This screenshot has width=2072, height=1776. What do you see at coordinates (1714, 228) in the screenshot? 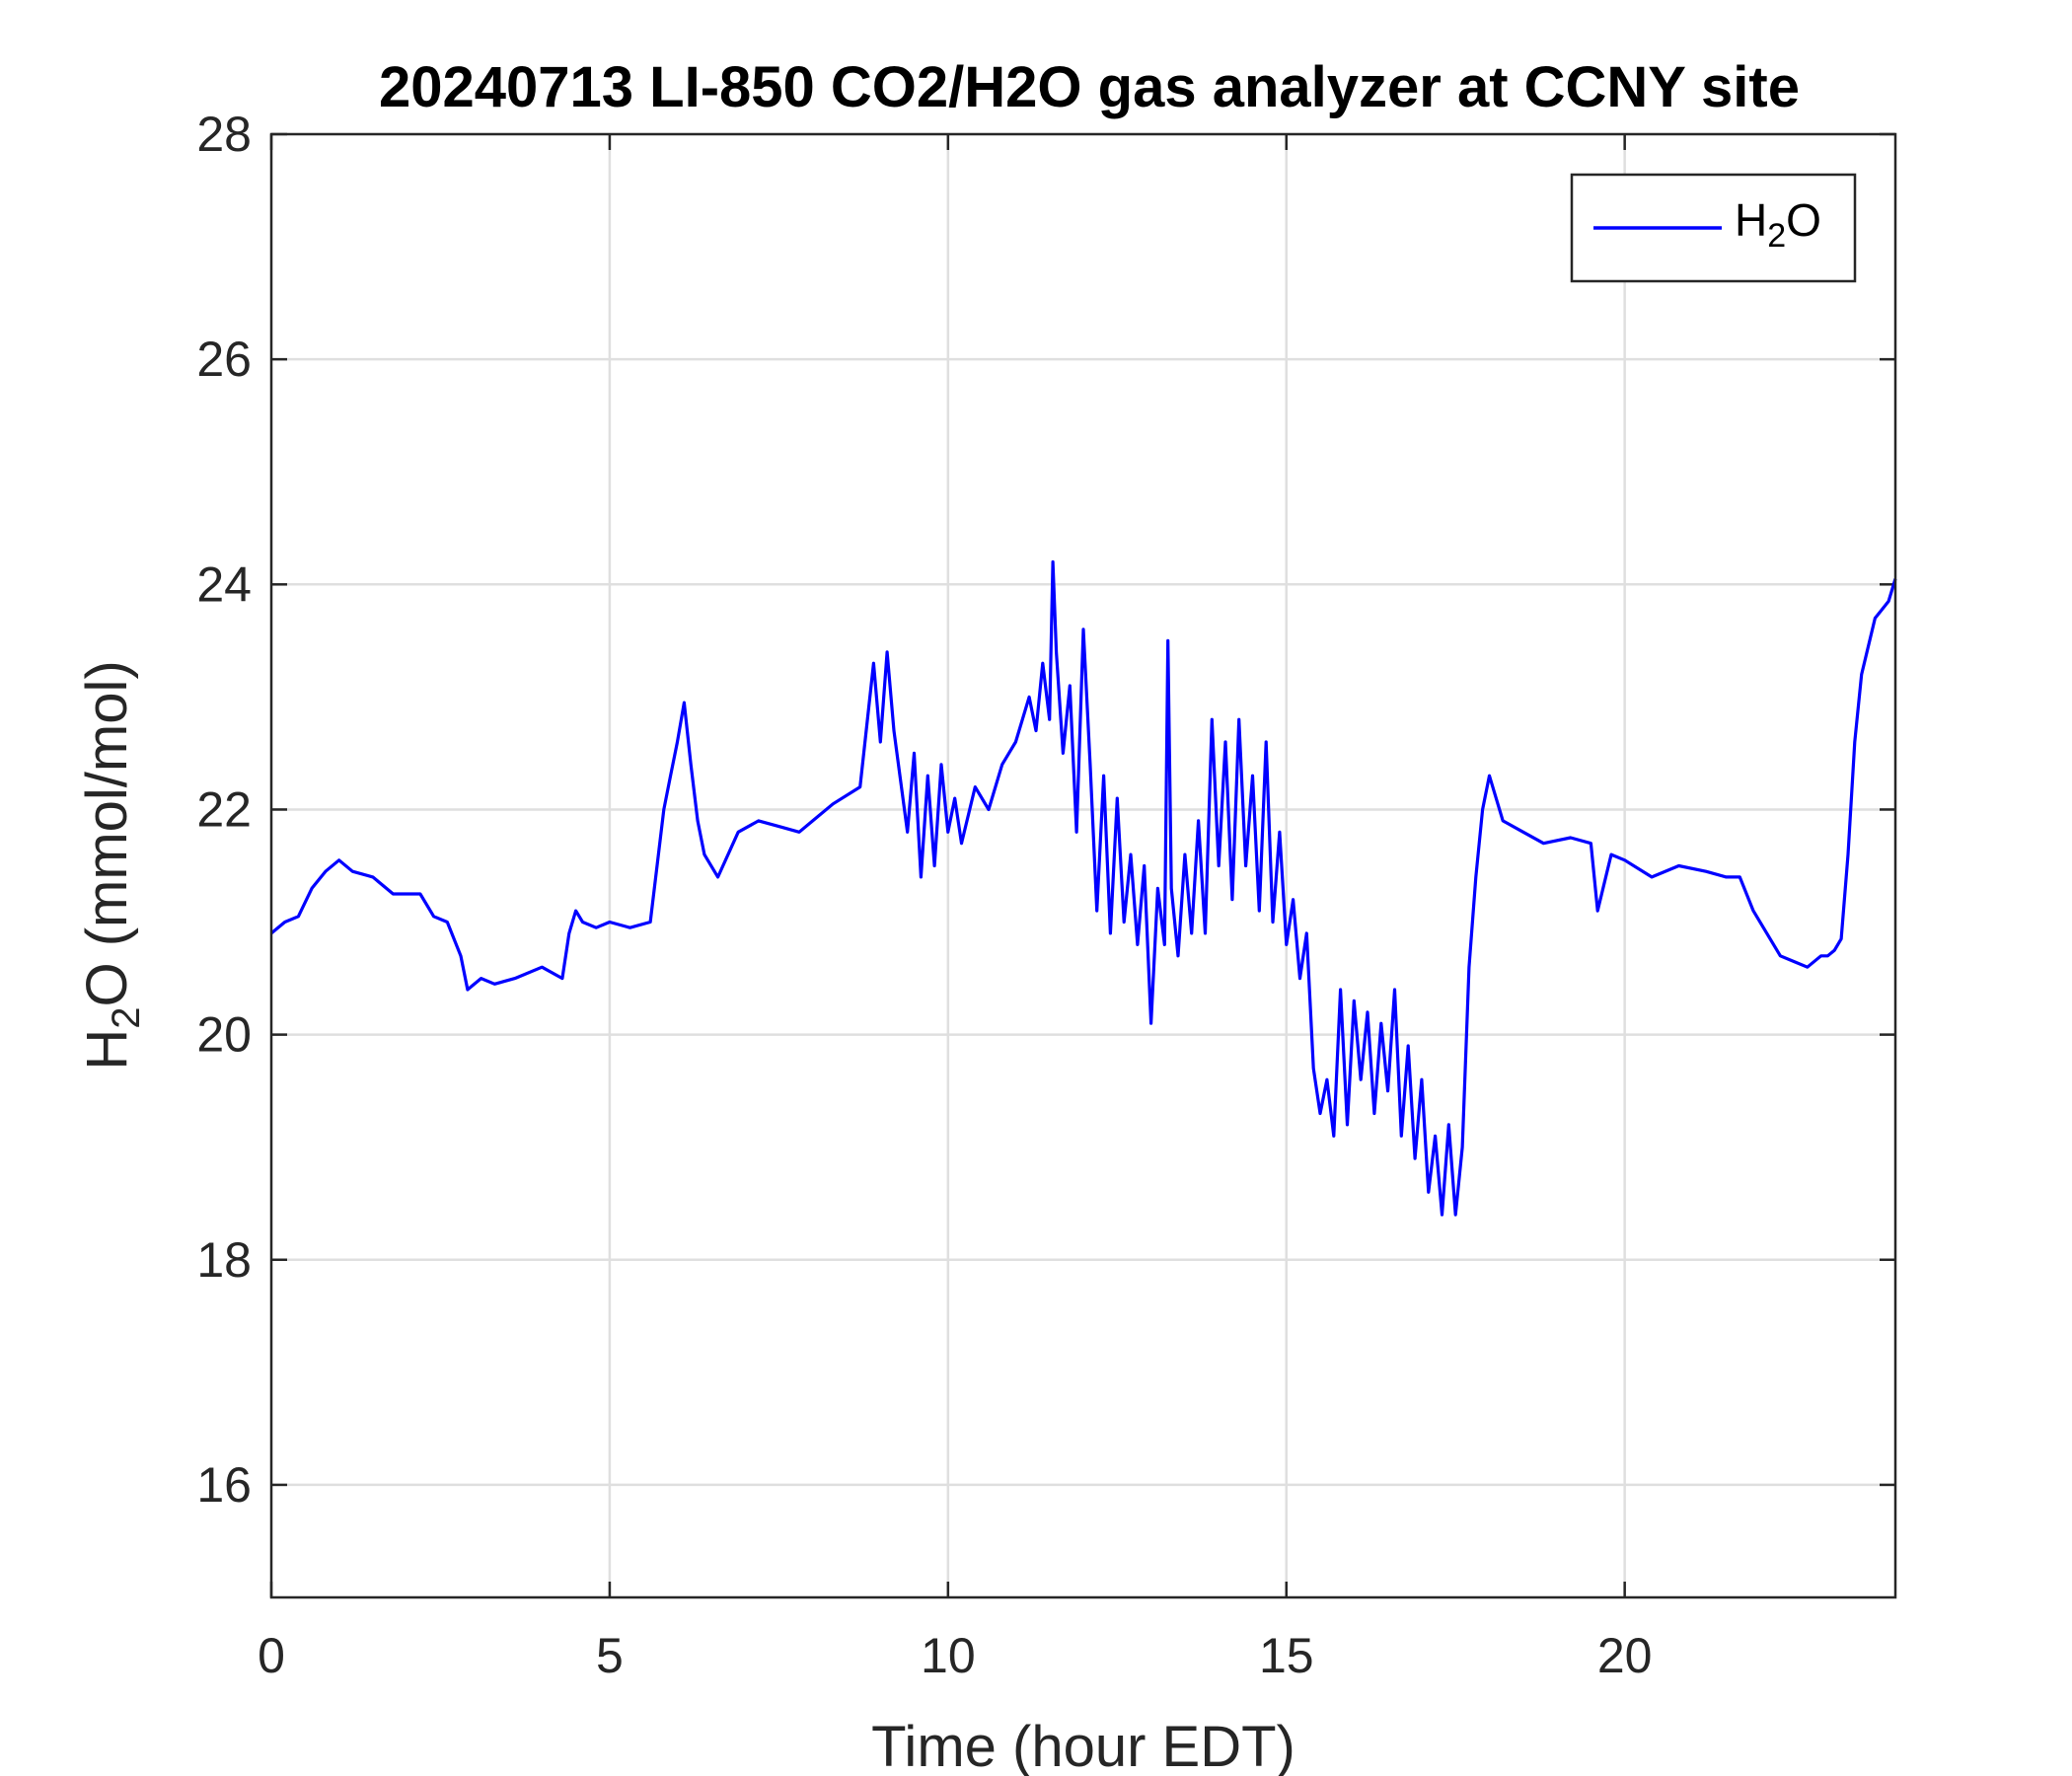
I see `legend: H2O` at bounding box center [1714, 228].